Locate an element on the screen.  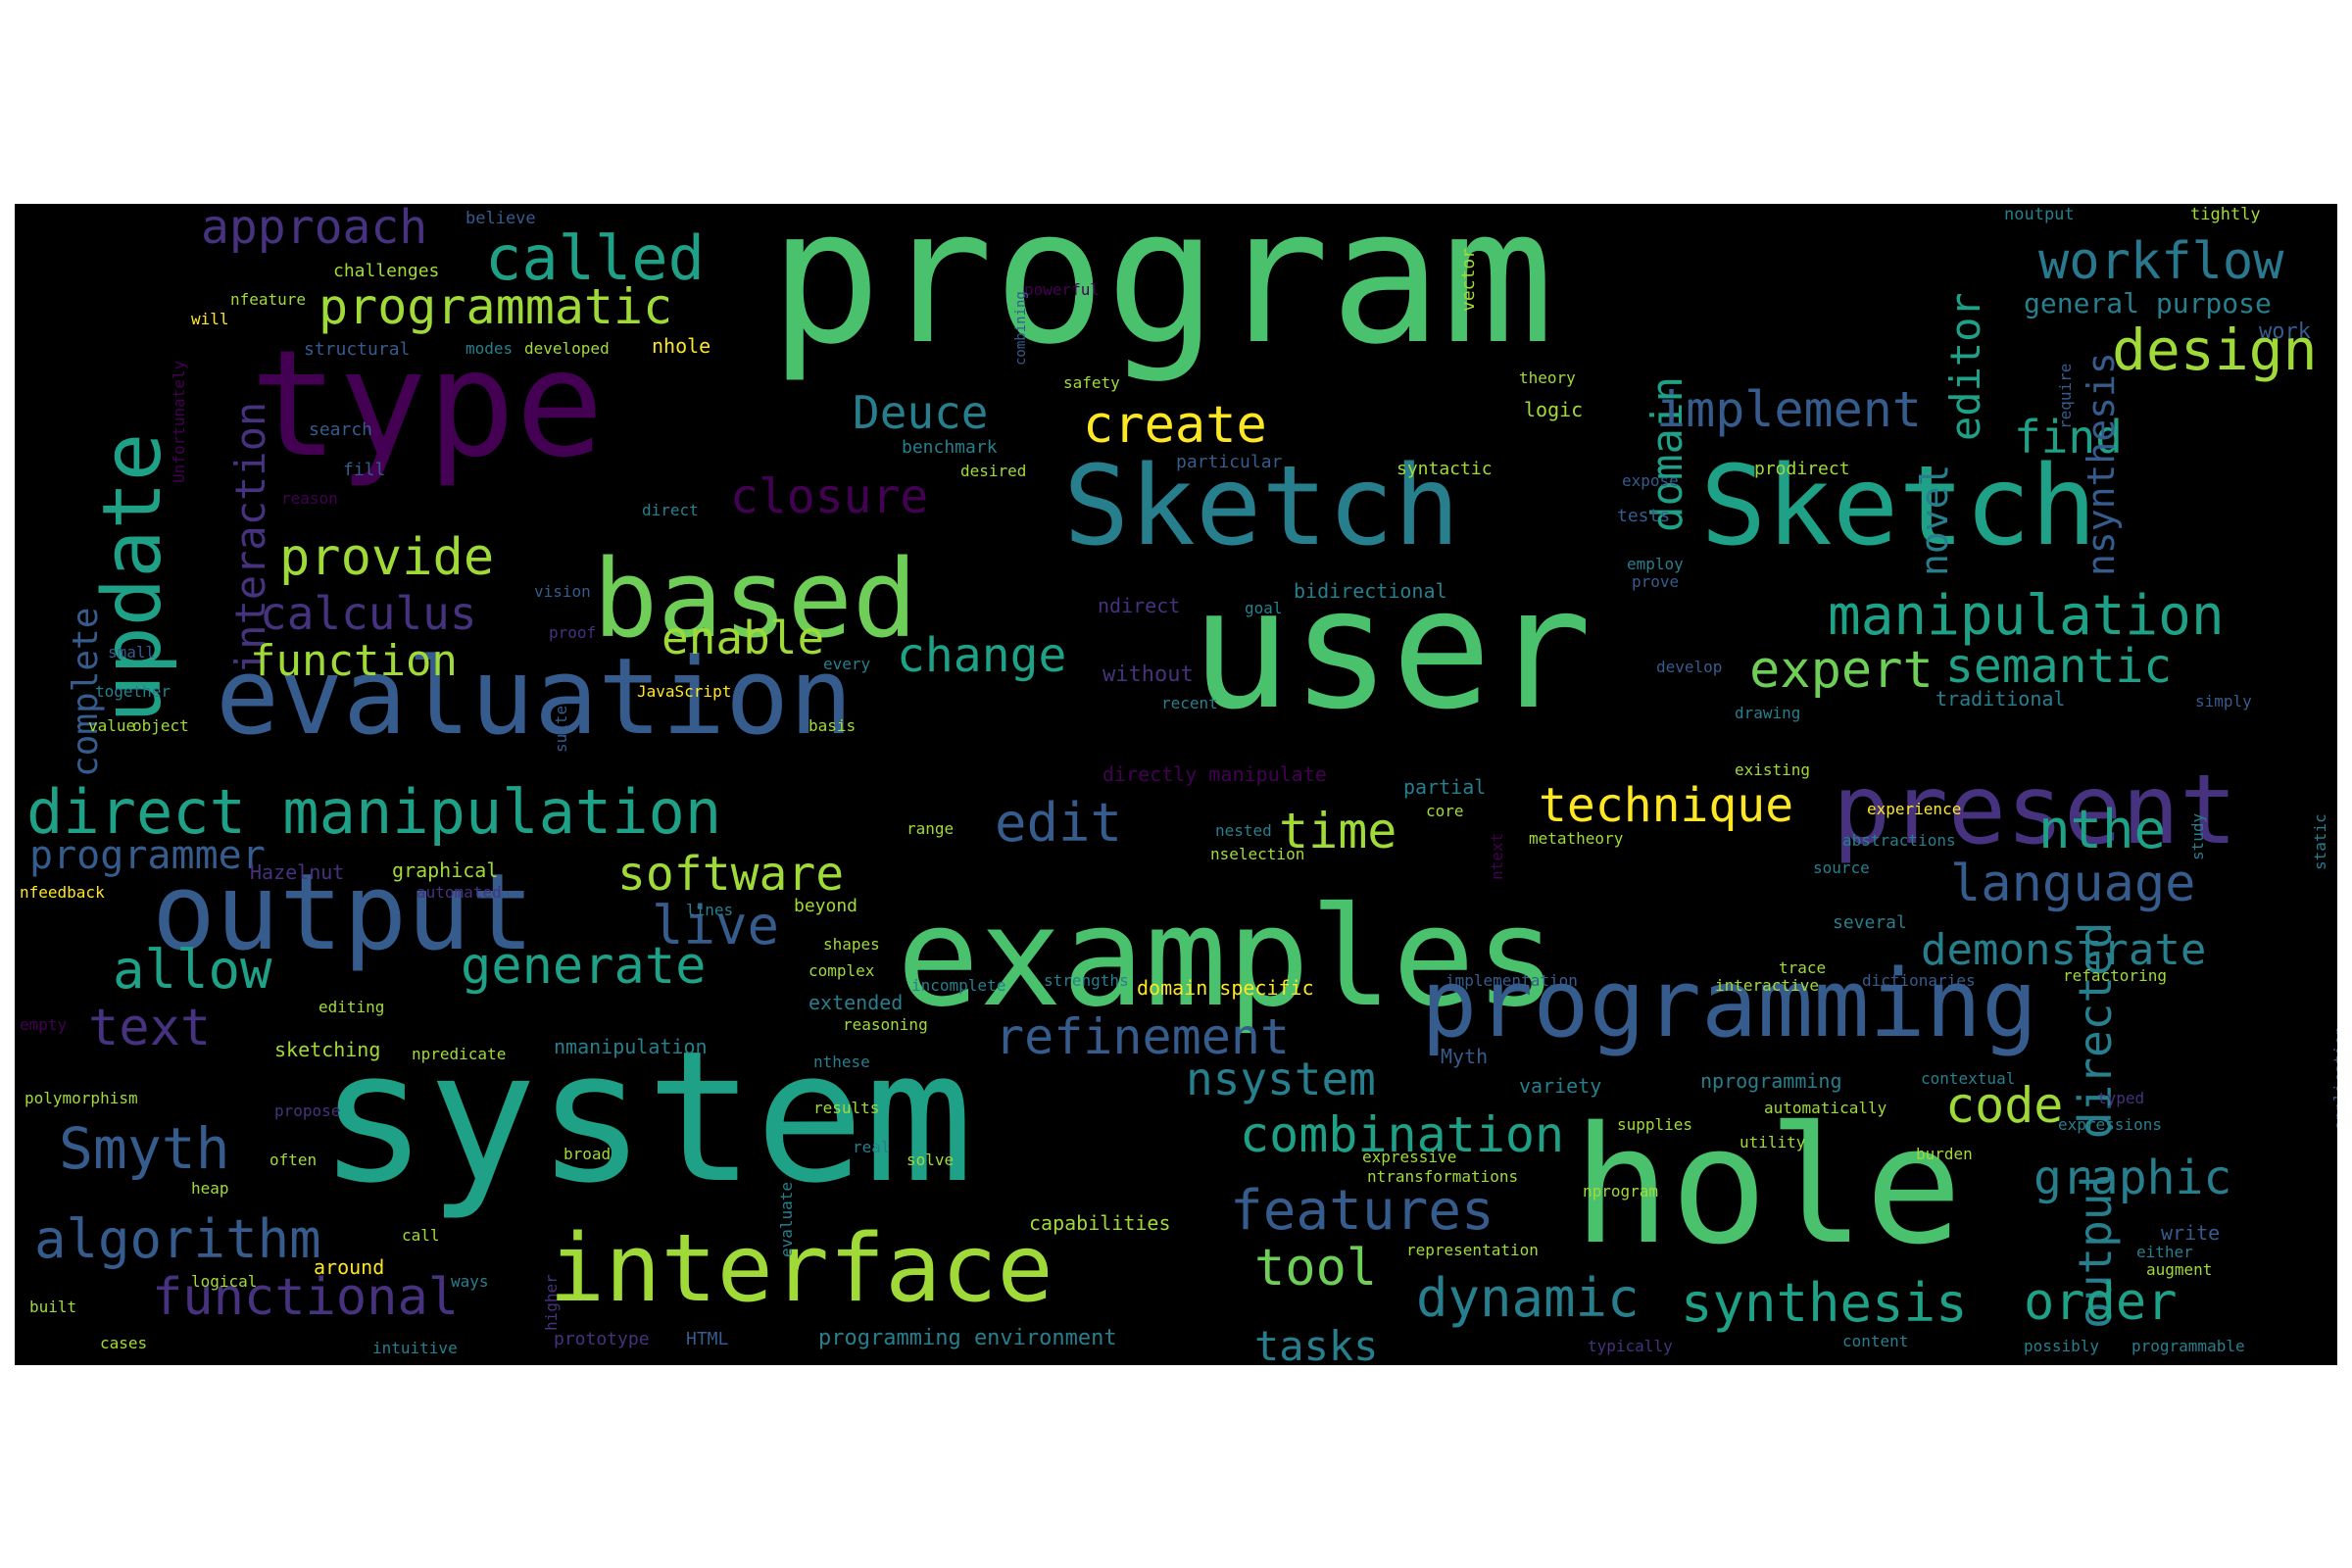
word-72: powerful is located at coordinates (1062, 289).